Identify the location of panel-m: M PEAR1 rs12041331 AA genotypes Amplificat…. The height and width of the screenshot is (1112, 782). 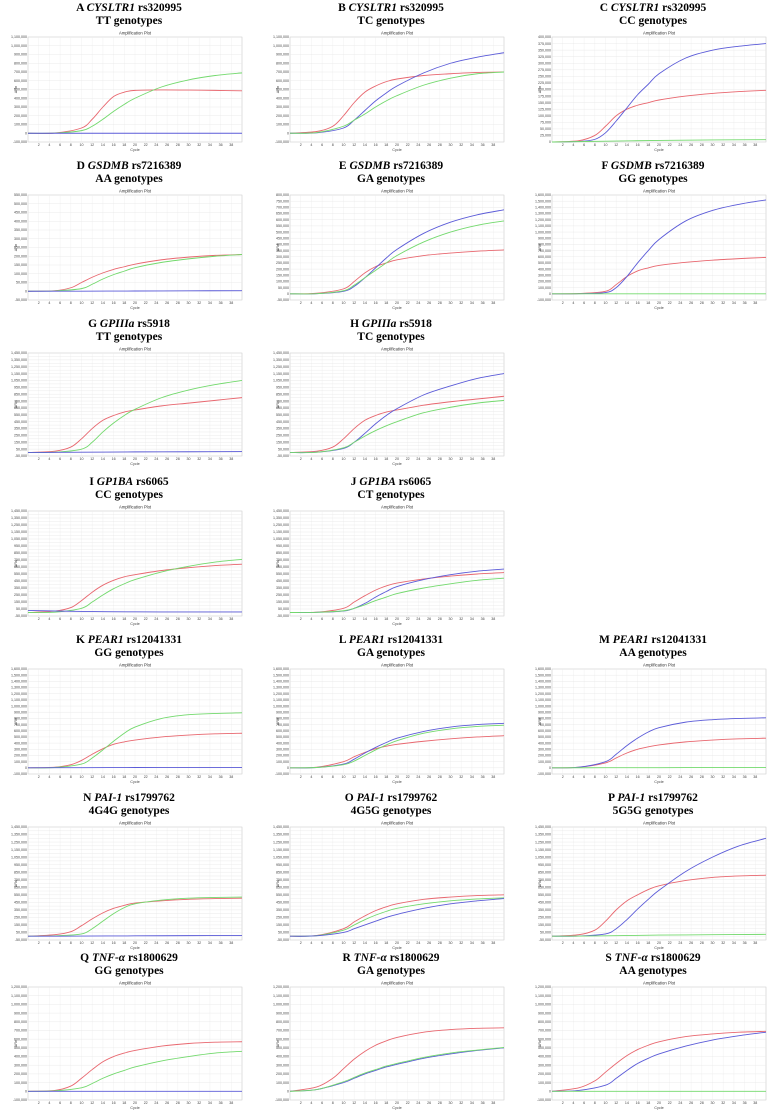
(651, 709).